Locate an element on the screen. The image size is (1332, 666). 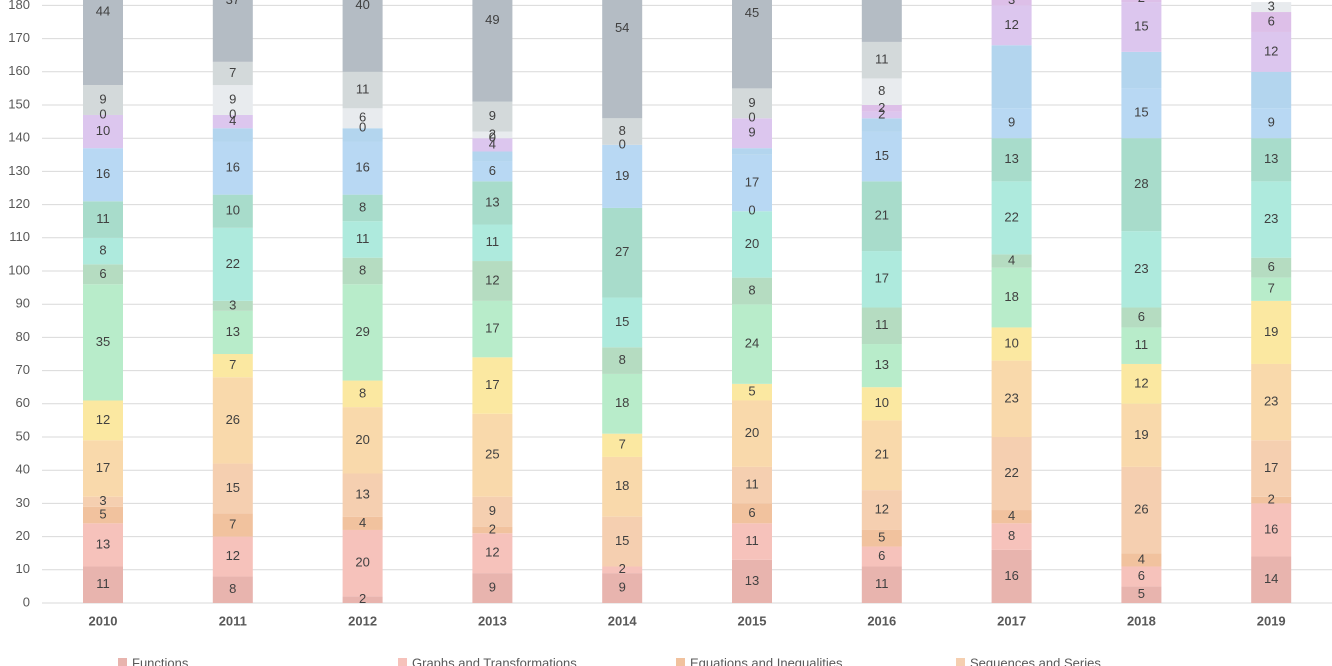
x-tick-label: 2018 is located at coordinates (1141, 620).